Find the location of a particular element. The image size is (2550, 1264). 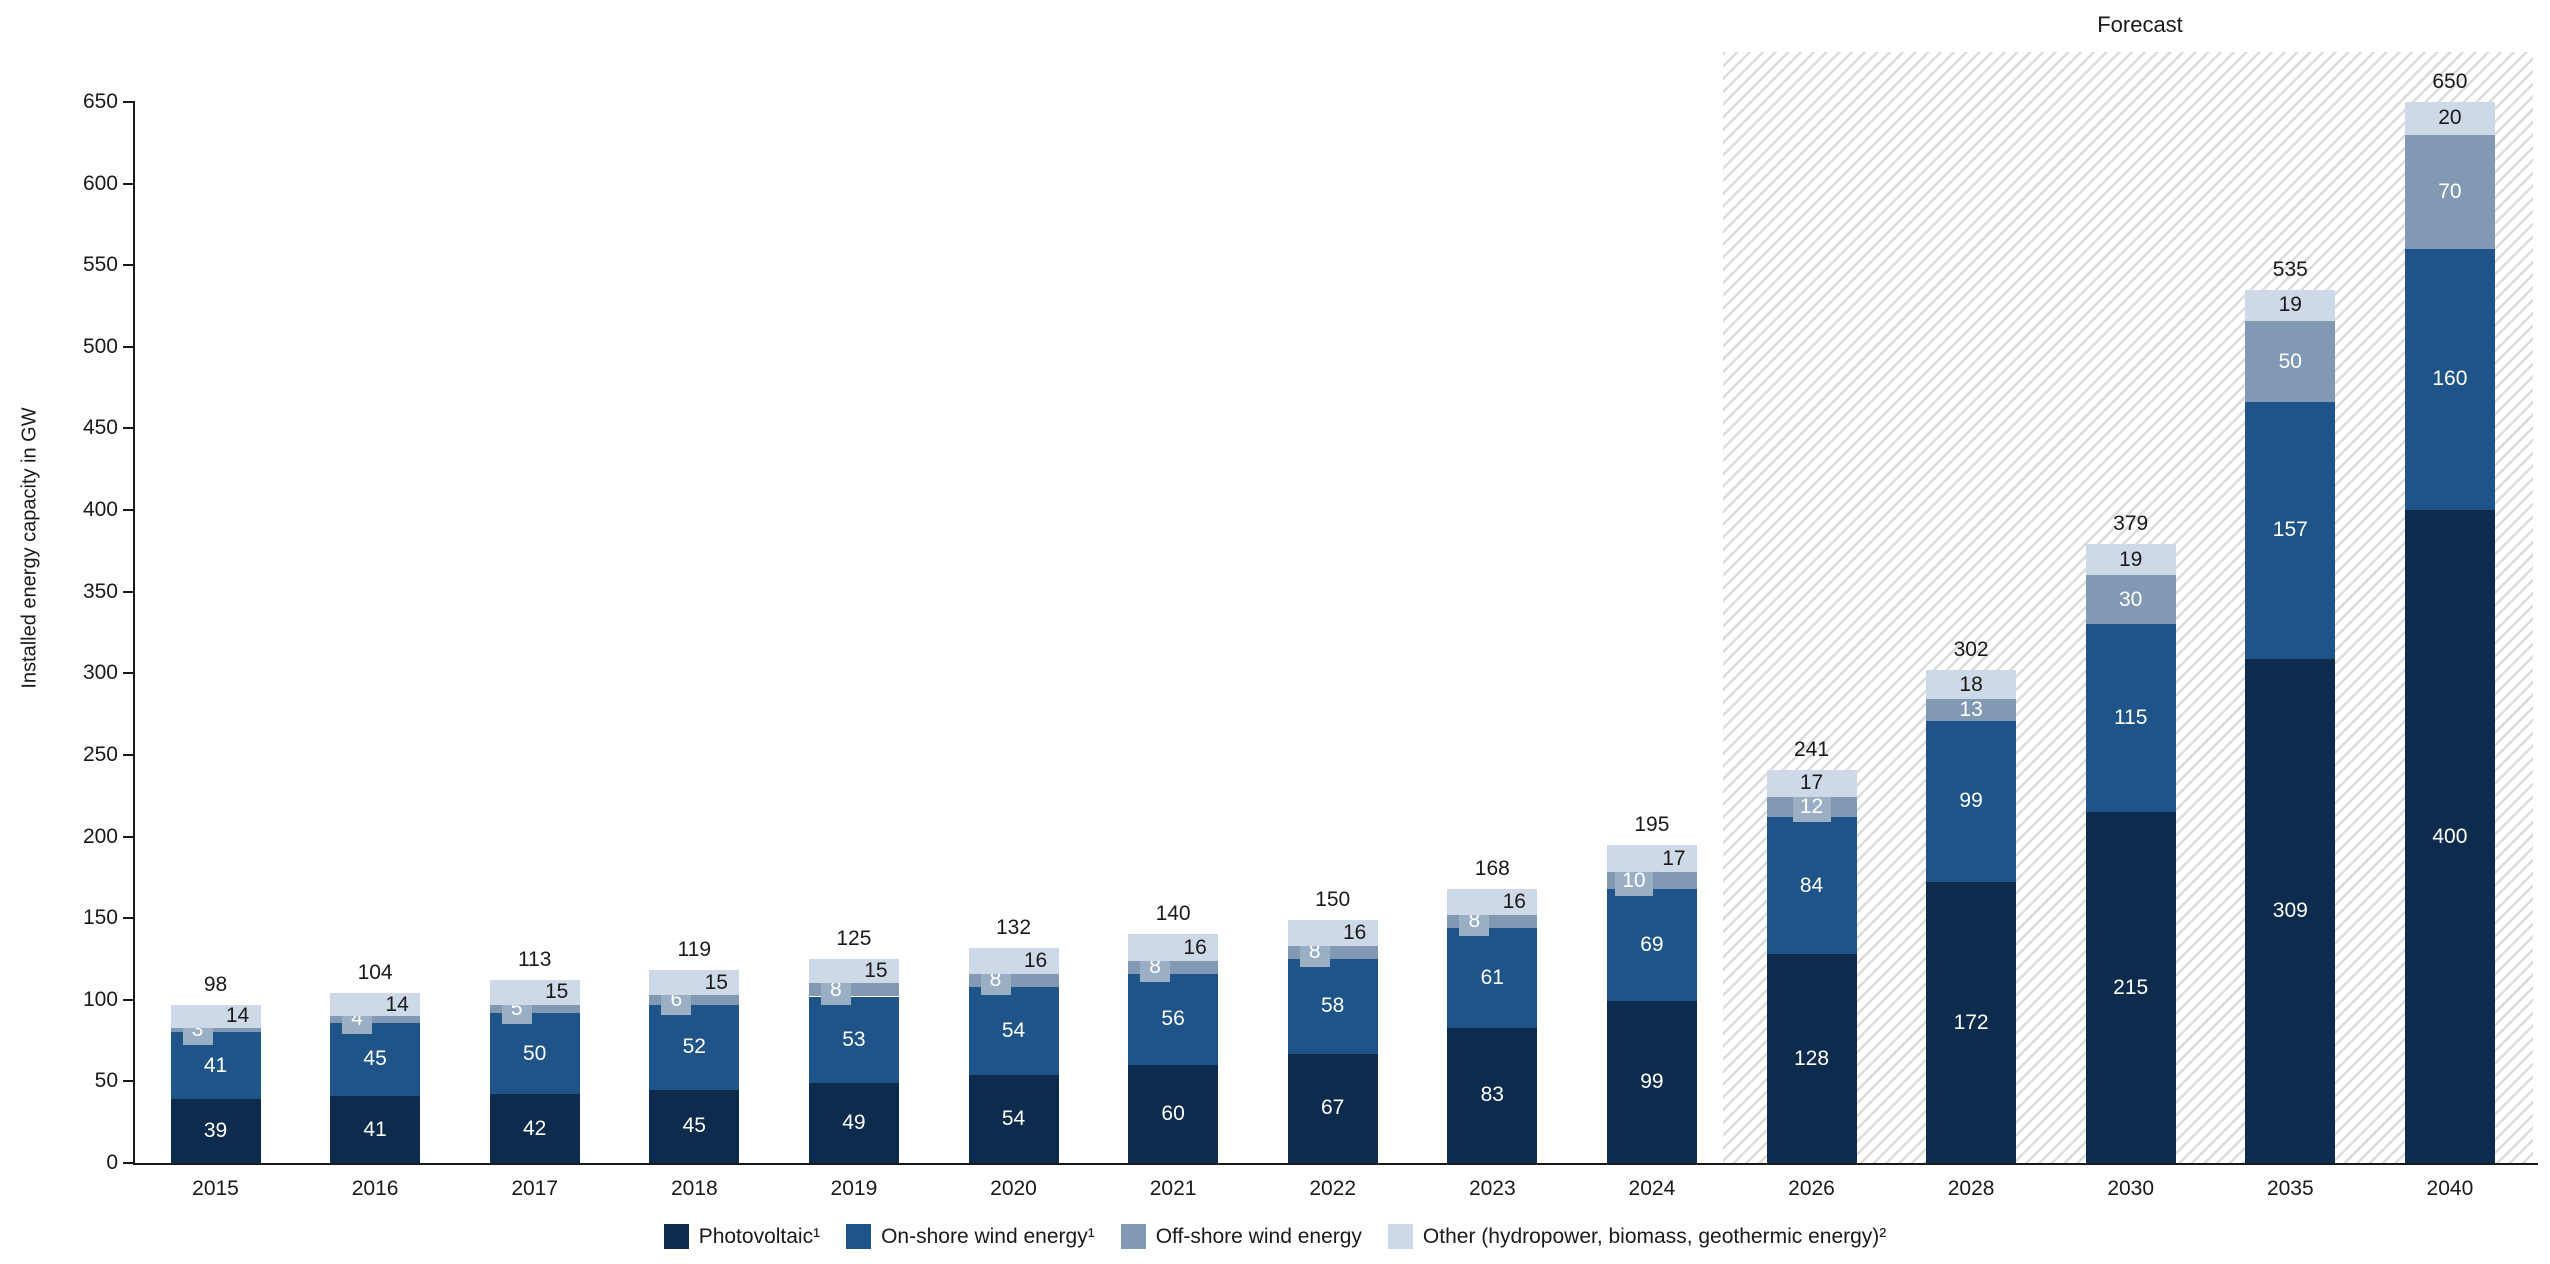

segment-label: 215 is located at coordinates (2131, 987).